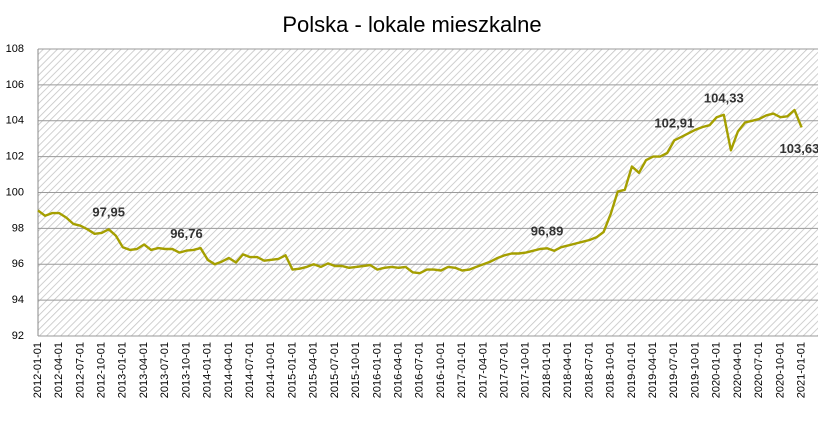 This screenshot has width=818, height=428. What do you see at coordinates (695, 370) in the screenshot?
I see `x-tick-label: 2019-10-01` at bounding box center [695, 370].